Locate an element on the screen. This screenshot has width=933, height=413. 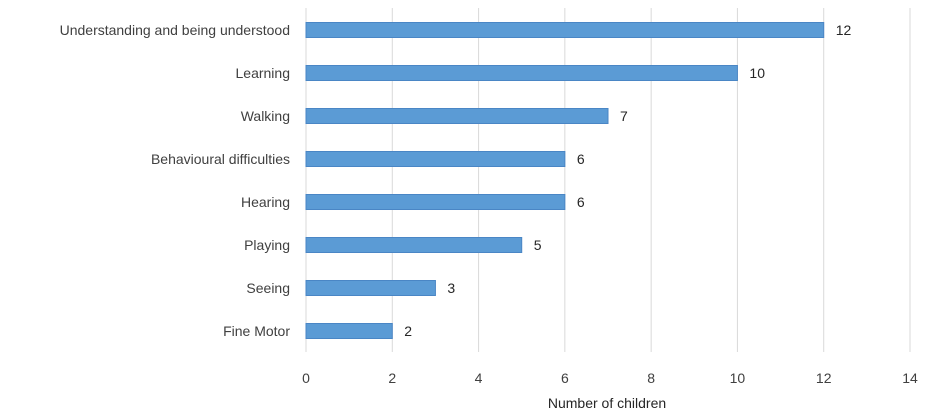
x-tick-label: 14 is located at coordinates (910, 378).